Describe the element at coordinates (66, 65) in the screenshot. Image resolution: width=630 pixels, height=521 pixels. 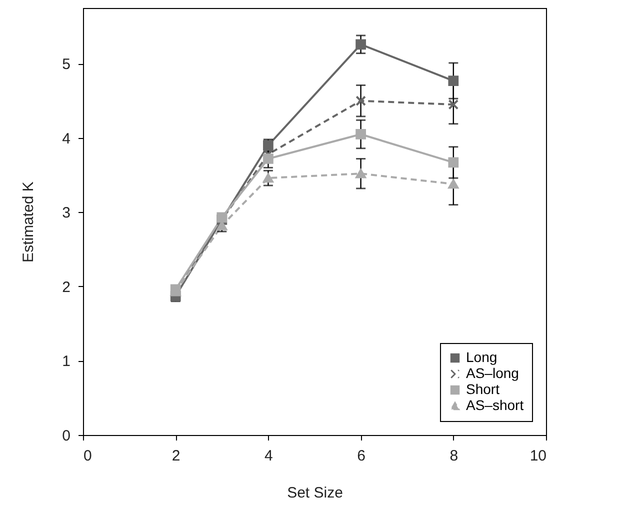
I see `y-tick-label: 5` at that location.